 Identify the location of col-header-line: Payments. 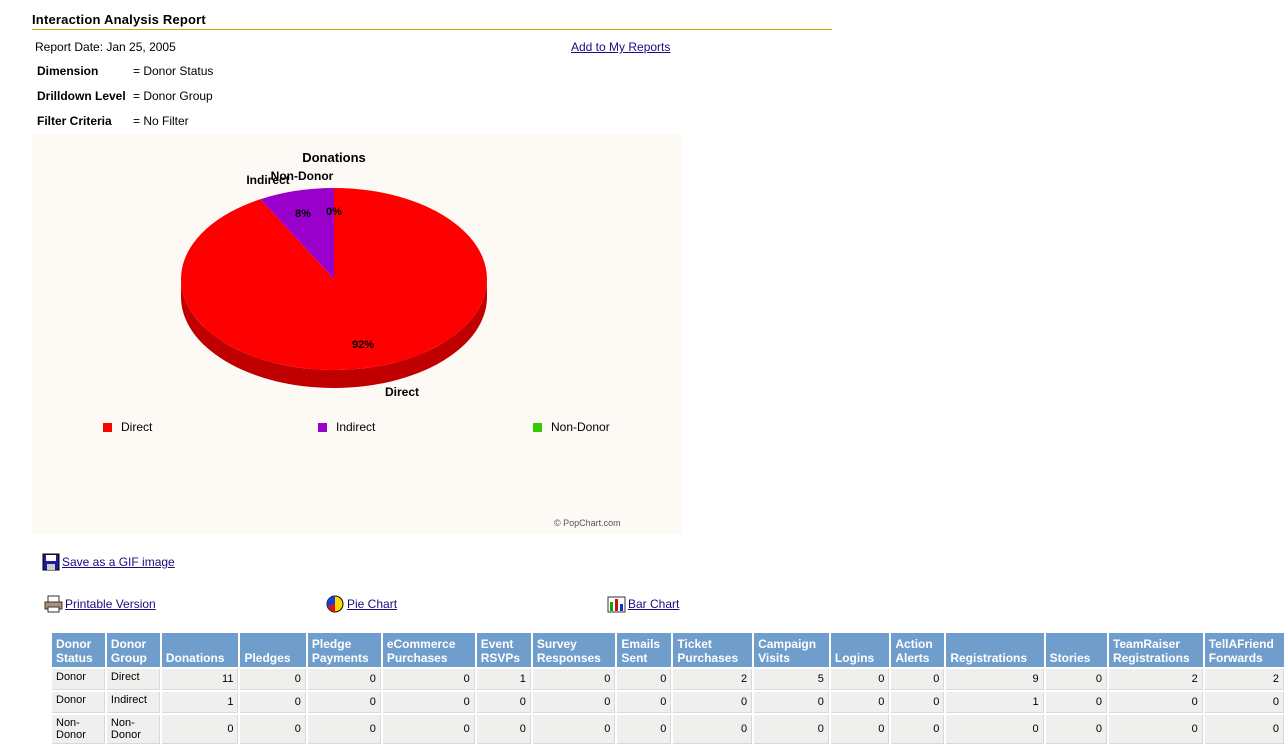
(340, 658).